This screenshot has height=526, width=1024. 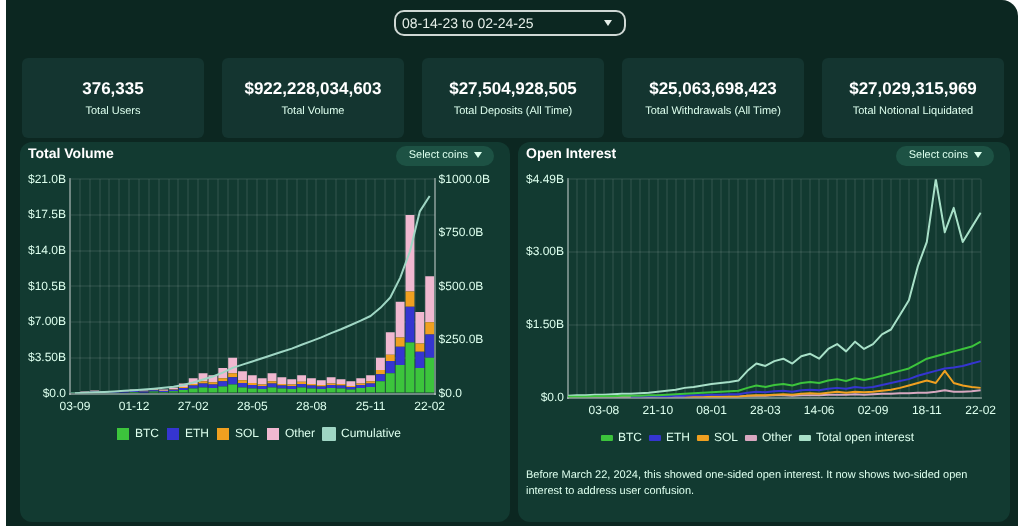 I want to click on text: $922,228,034,603, so click(x=313, y=88).